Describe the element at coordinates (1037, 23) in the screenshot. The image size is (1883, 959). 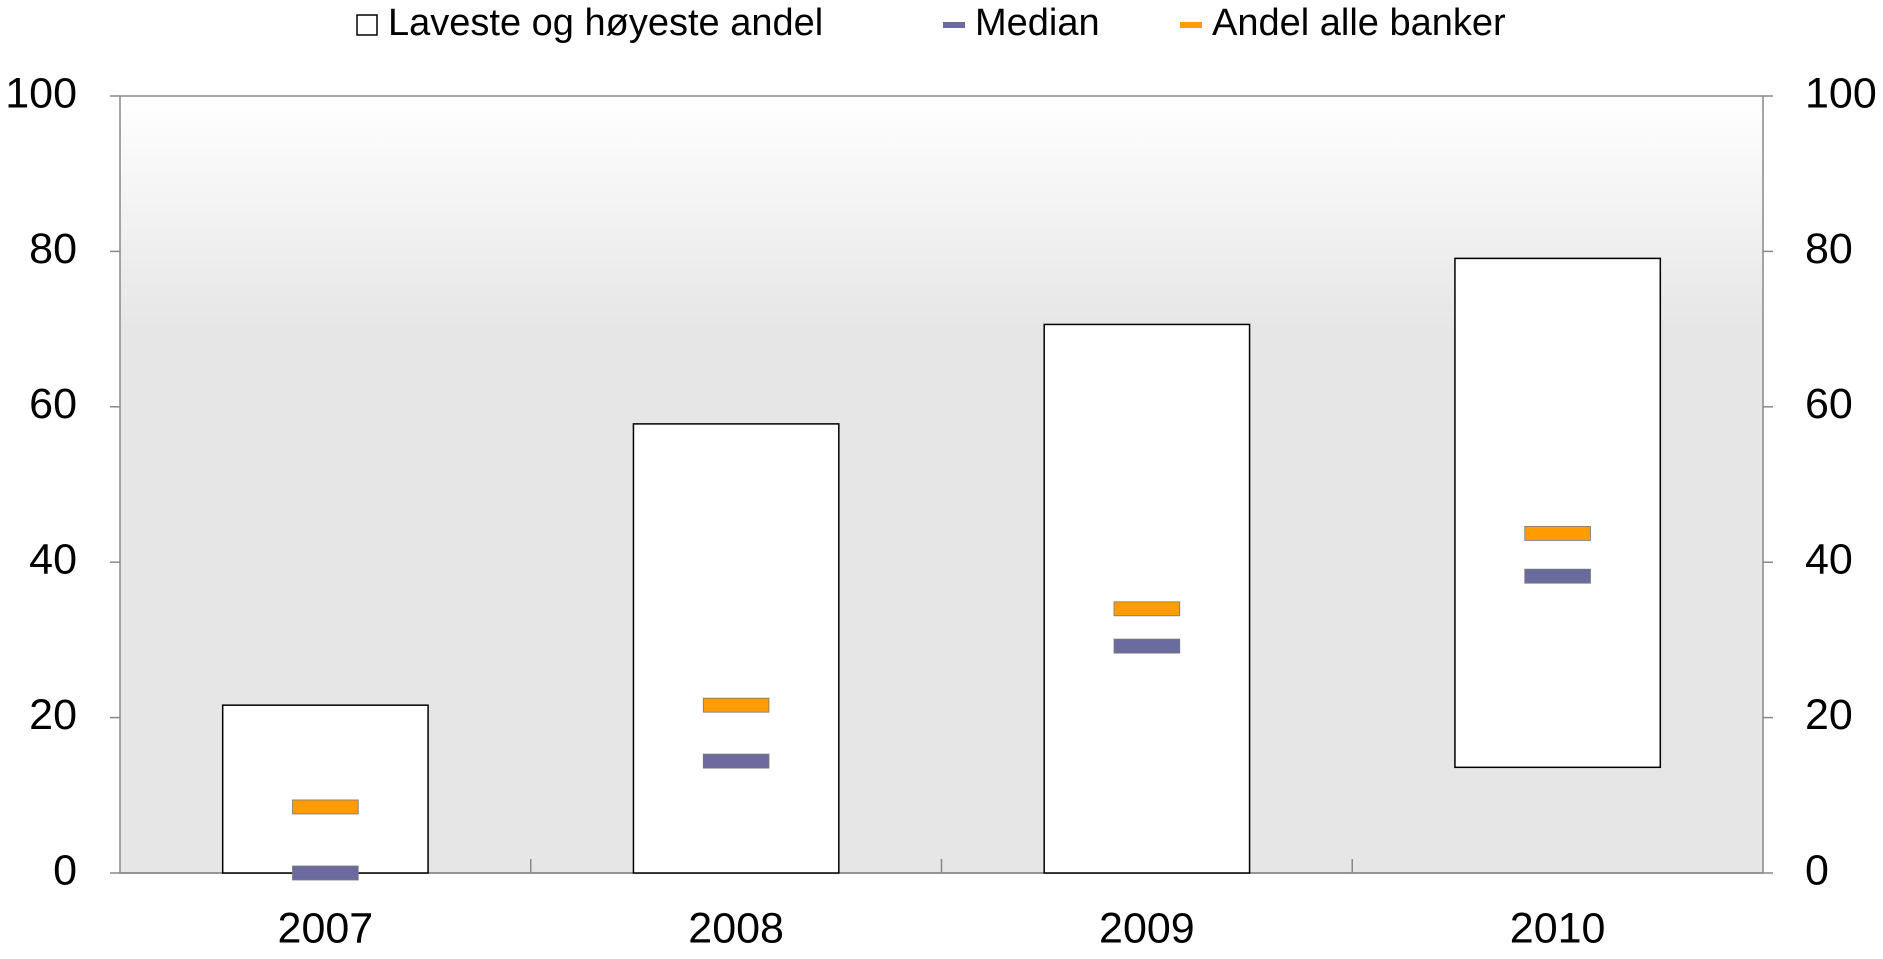
I see `legend-label: Median` at that location.